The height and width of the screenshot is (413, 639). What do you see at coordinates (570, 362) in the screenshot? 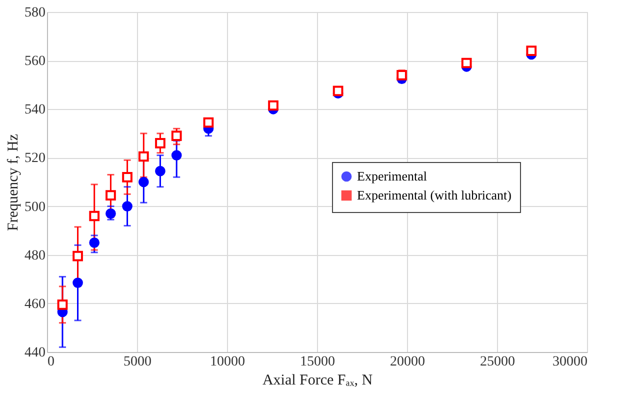
I see `x-tick-label: 30000` at bounding box center [570, 362].